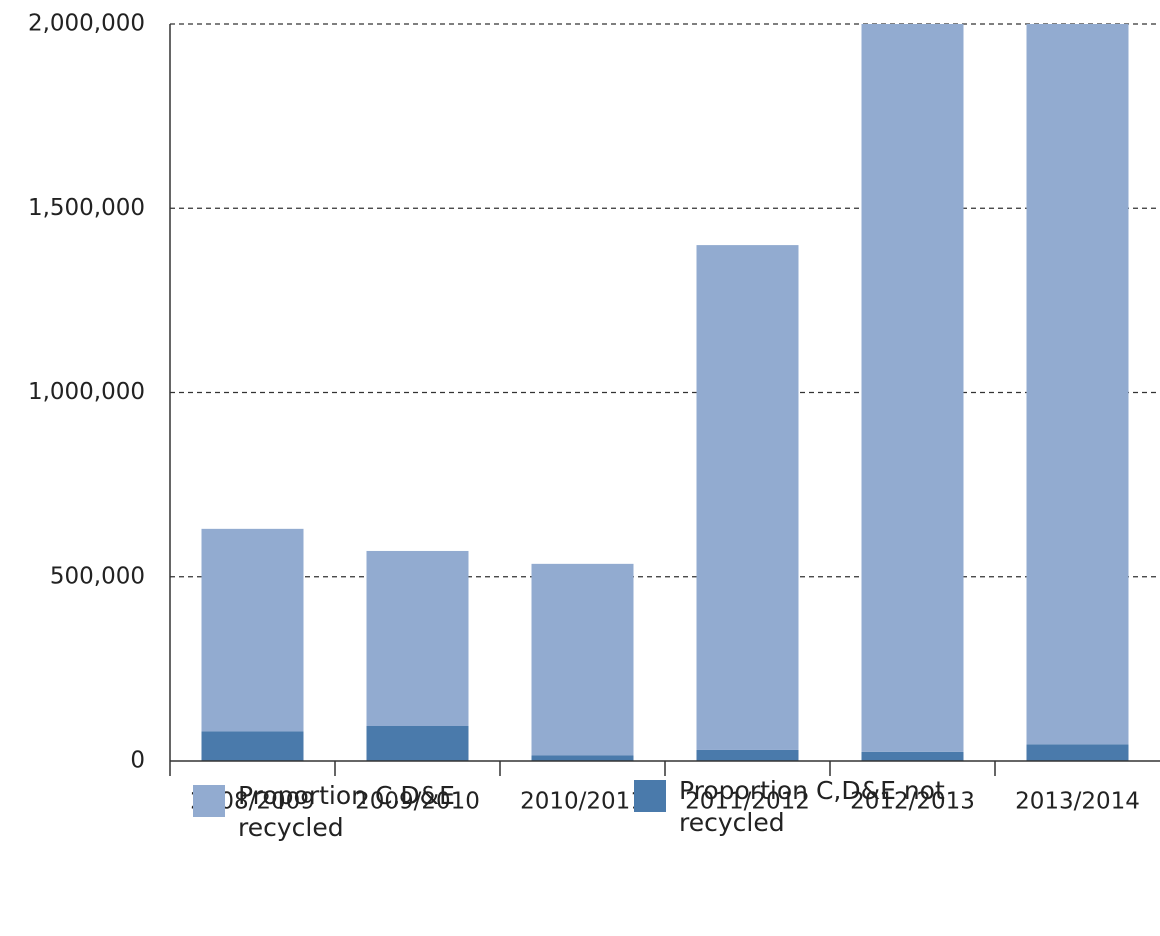  What do you see at coordinates (346, 811) in the screenshot?
I see `legend-label: Proportion C,D&E recycled` at bounding box center [346, 811].